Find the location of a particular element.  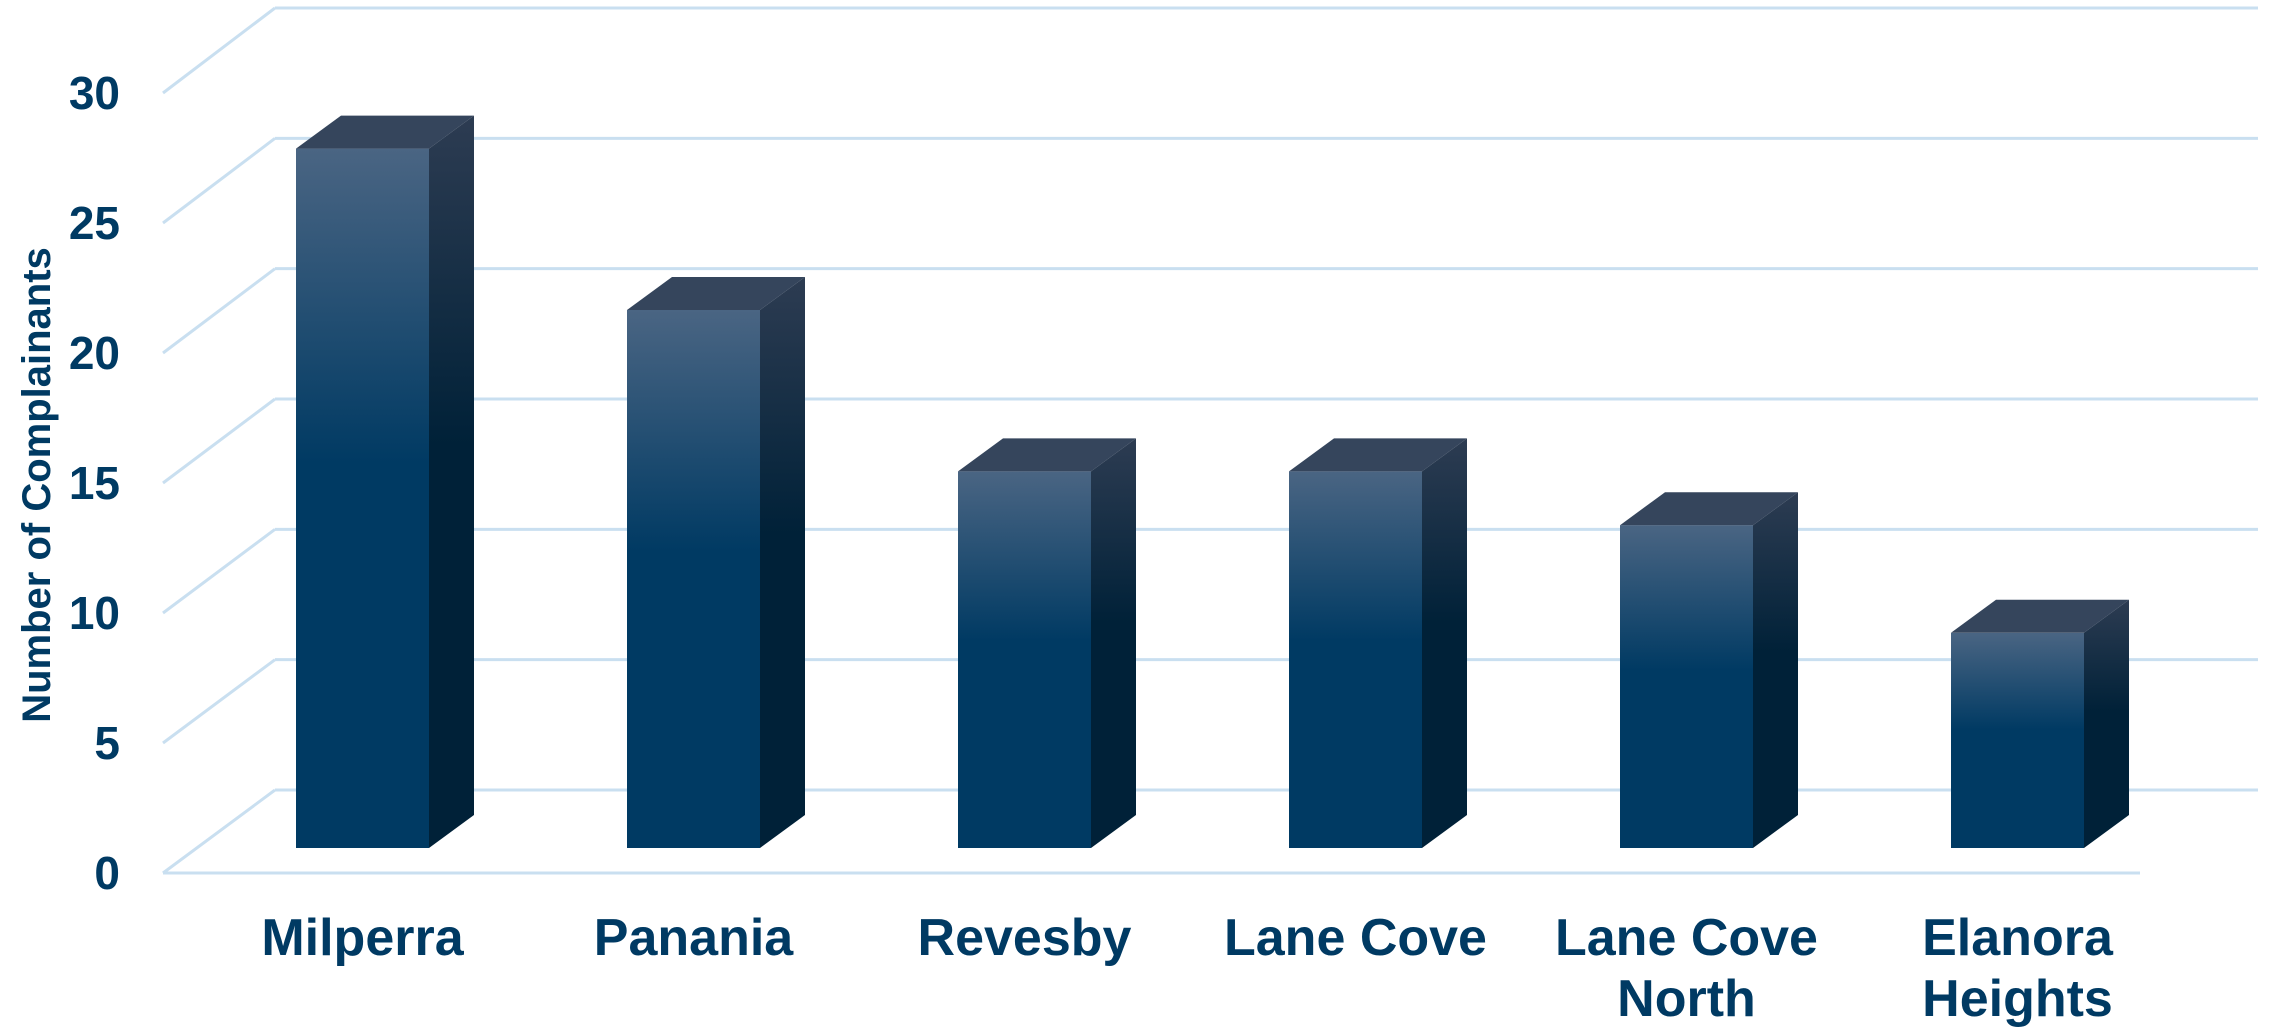

y-axis-ticks: 0 5 10 15 20 25 30 is located at coordinates (94, 483).